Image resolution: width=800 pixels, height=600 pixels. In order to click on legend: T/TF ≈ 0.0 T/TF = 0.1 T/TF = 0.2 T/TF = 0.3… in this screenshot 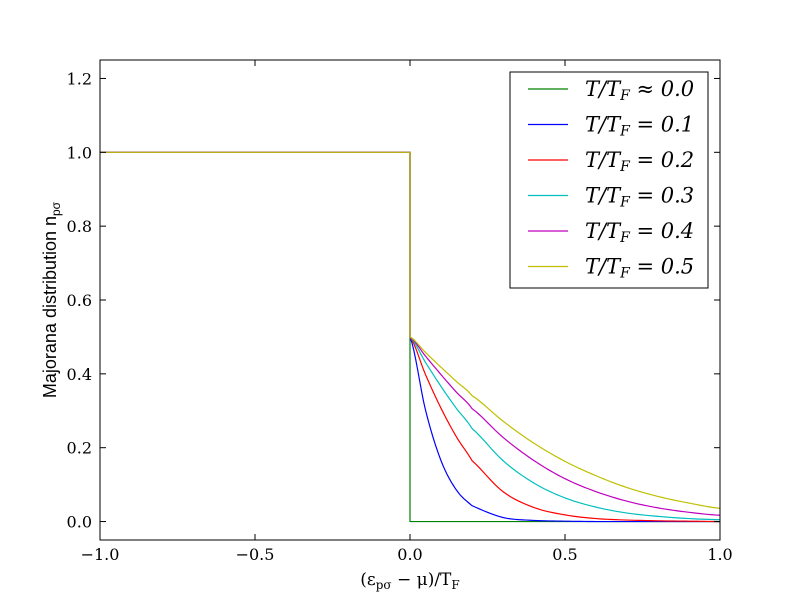, I will do `click(609, 180)`.